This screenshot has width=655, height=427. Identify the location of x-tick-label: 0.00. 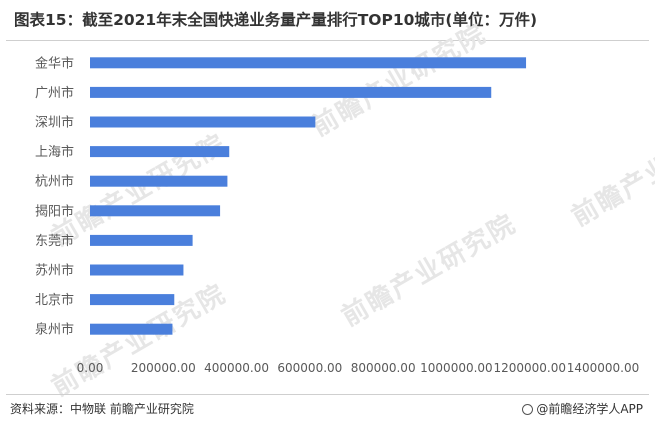
(90, 368).